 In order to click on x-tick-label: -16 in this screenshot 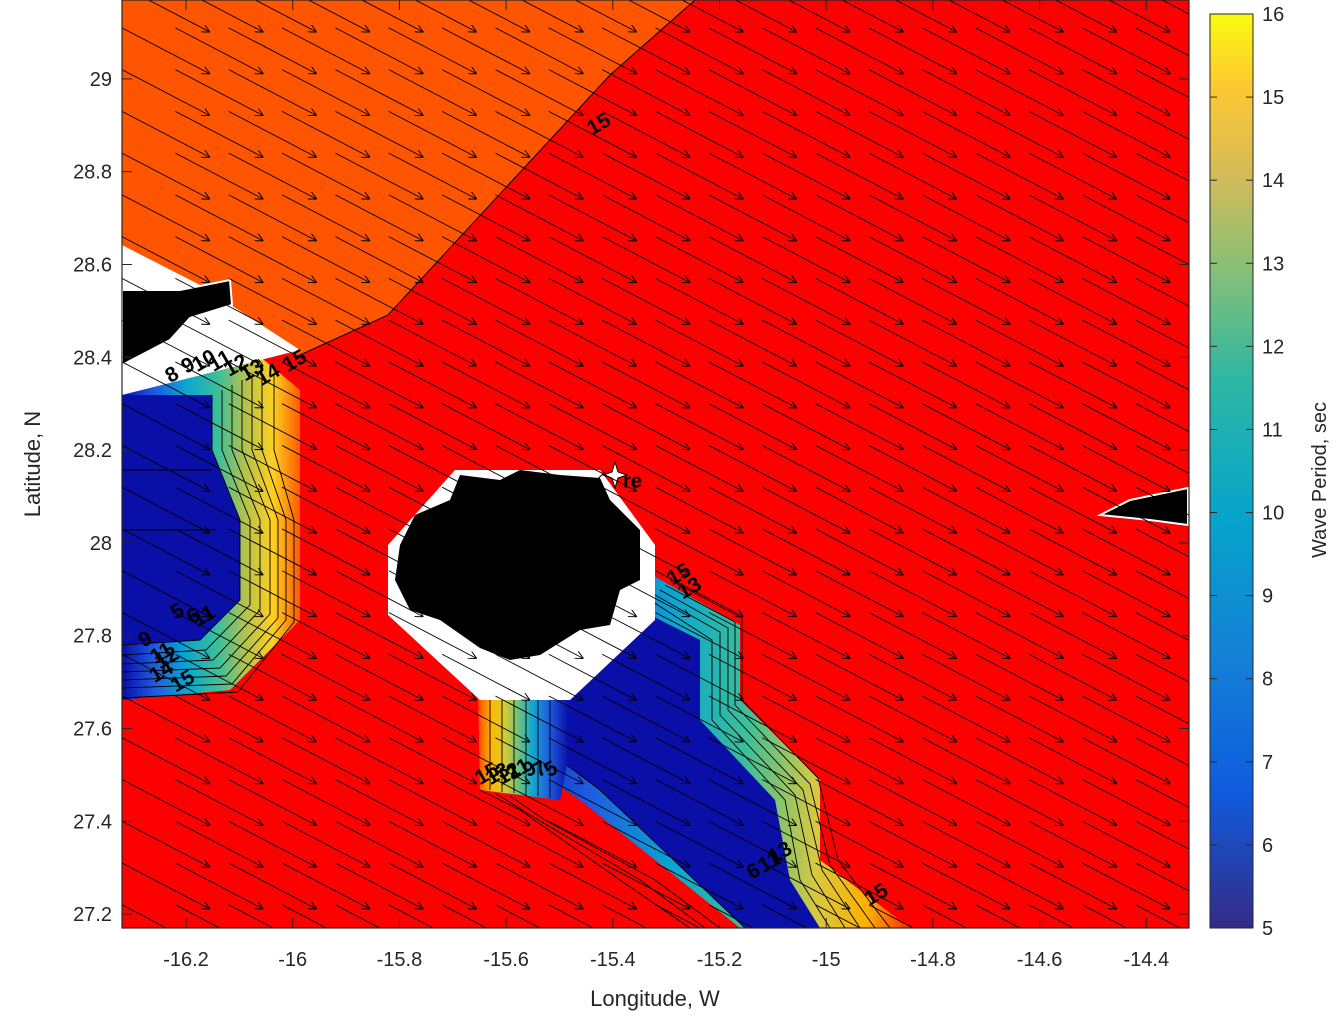, I will do `click(292, 960)`.